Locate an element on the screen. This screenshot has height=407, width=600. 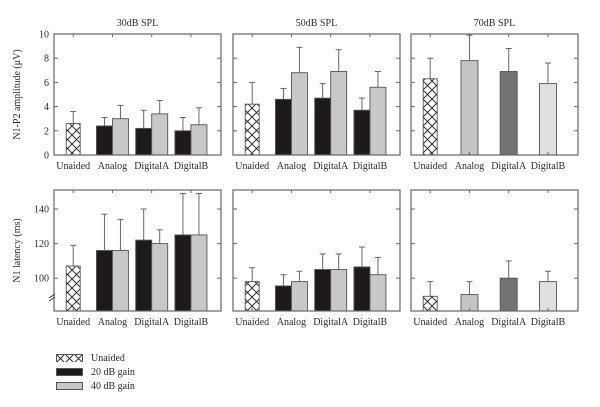
y-tick-label: 140 is located at coordinates (41, 210).